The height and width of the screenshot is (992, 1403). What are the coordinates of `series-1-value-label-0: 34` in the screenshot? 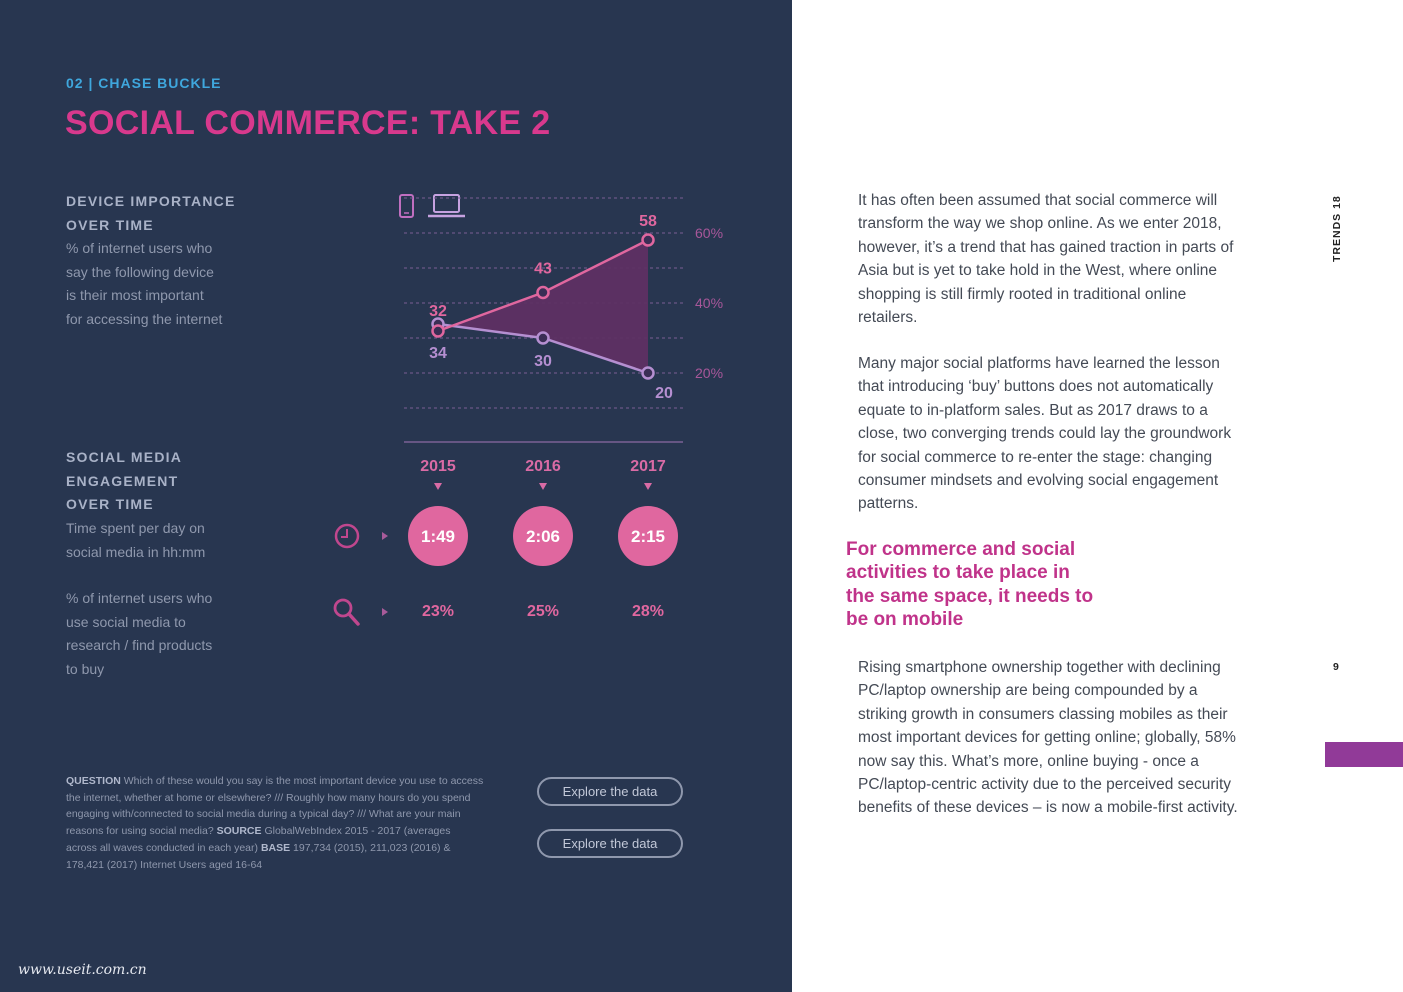 It's located at (438, 353).